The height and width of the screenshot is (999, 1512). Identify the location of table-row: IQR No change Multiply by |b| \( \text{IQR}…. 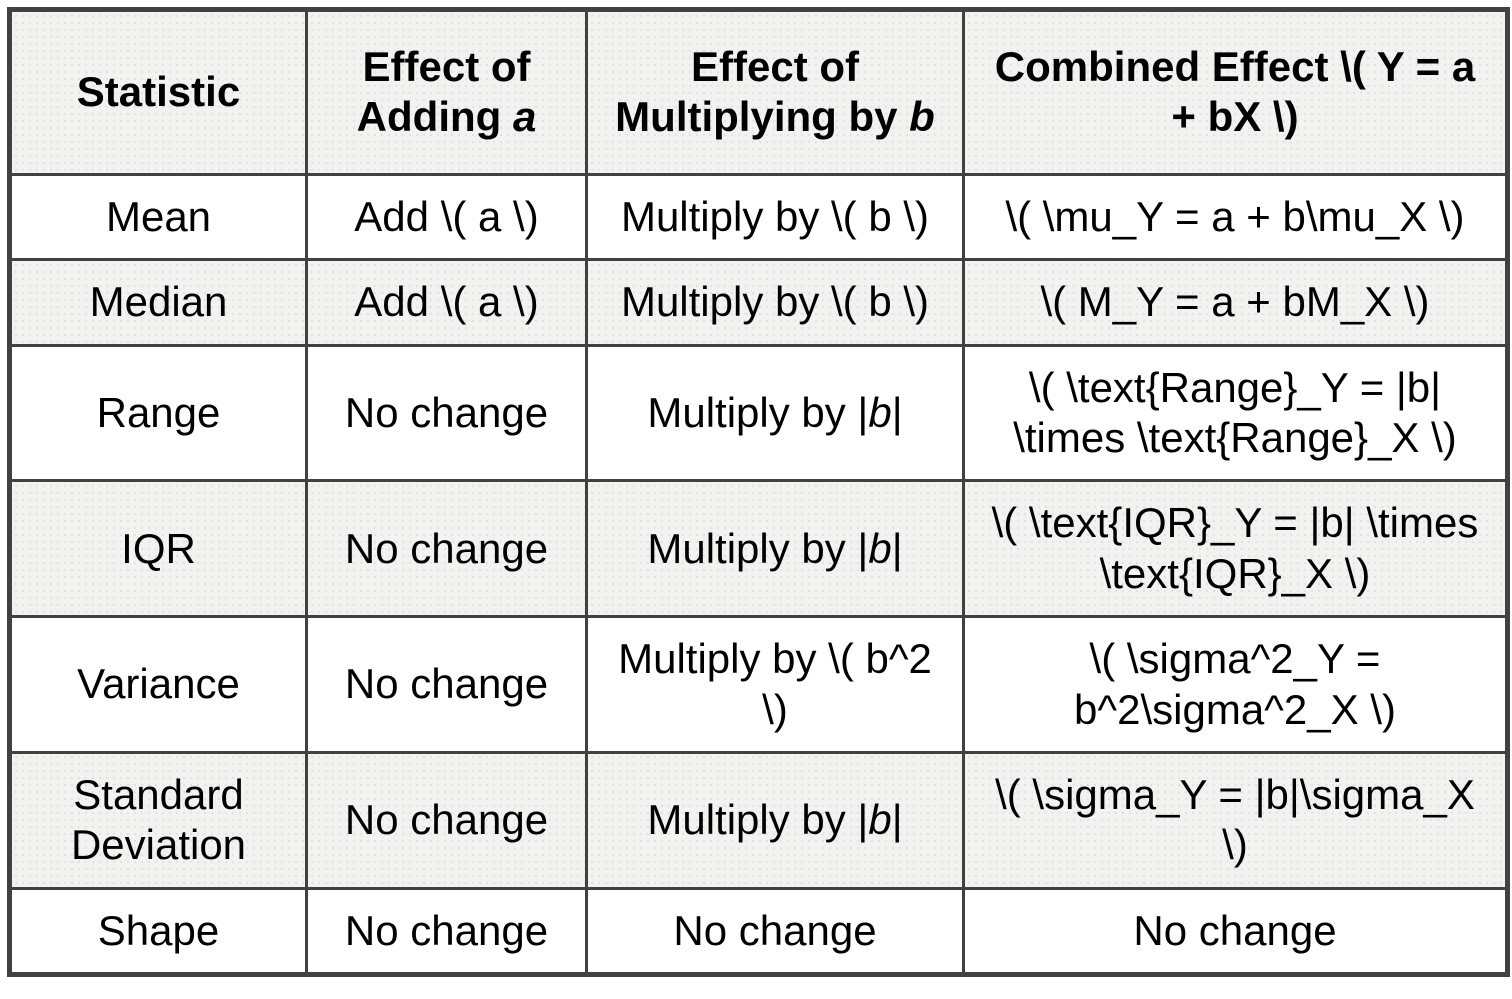
(758, 549).